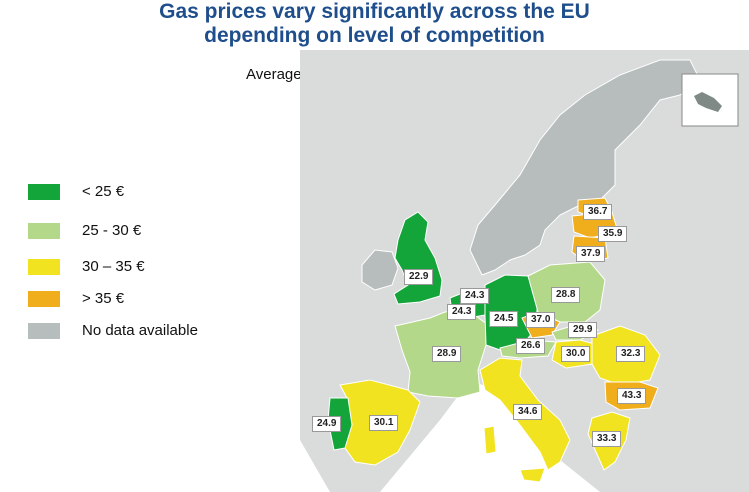  Describe the element at coordinates (528, 412) in the screenshot. I see `value-label-it: 34.6` at that location.